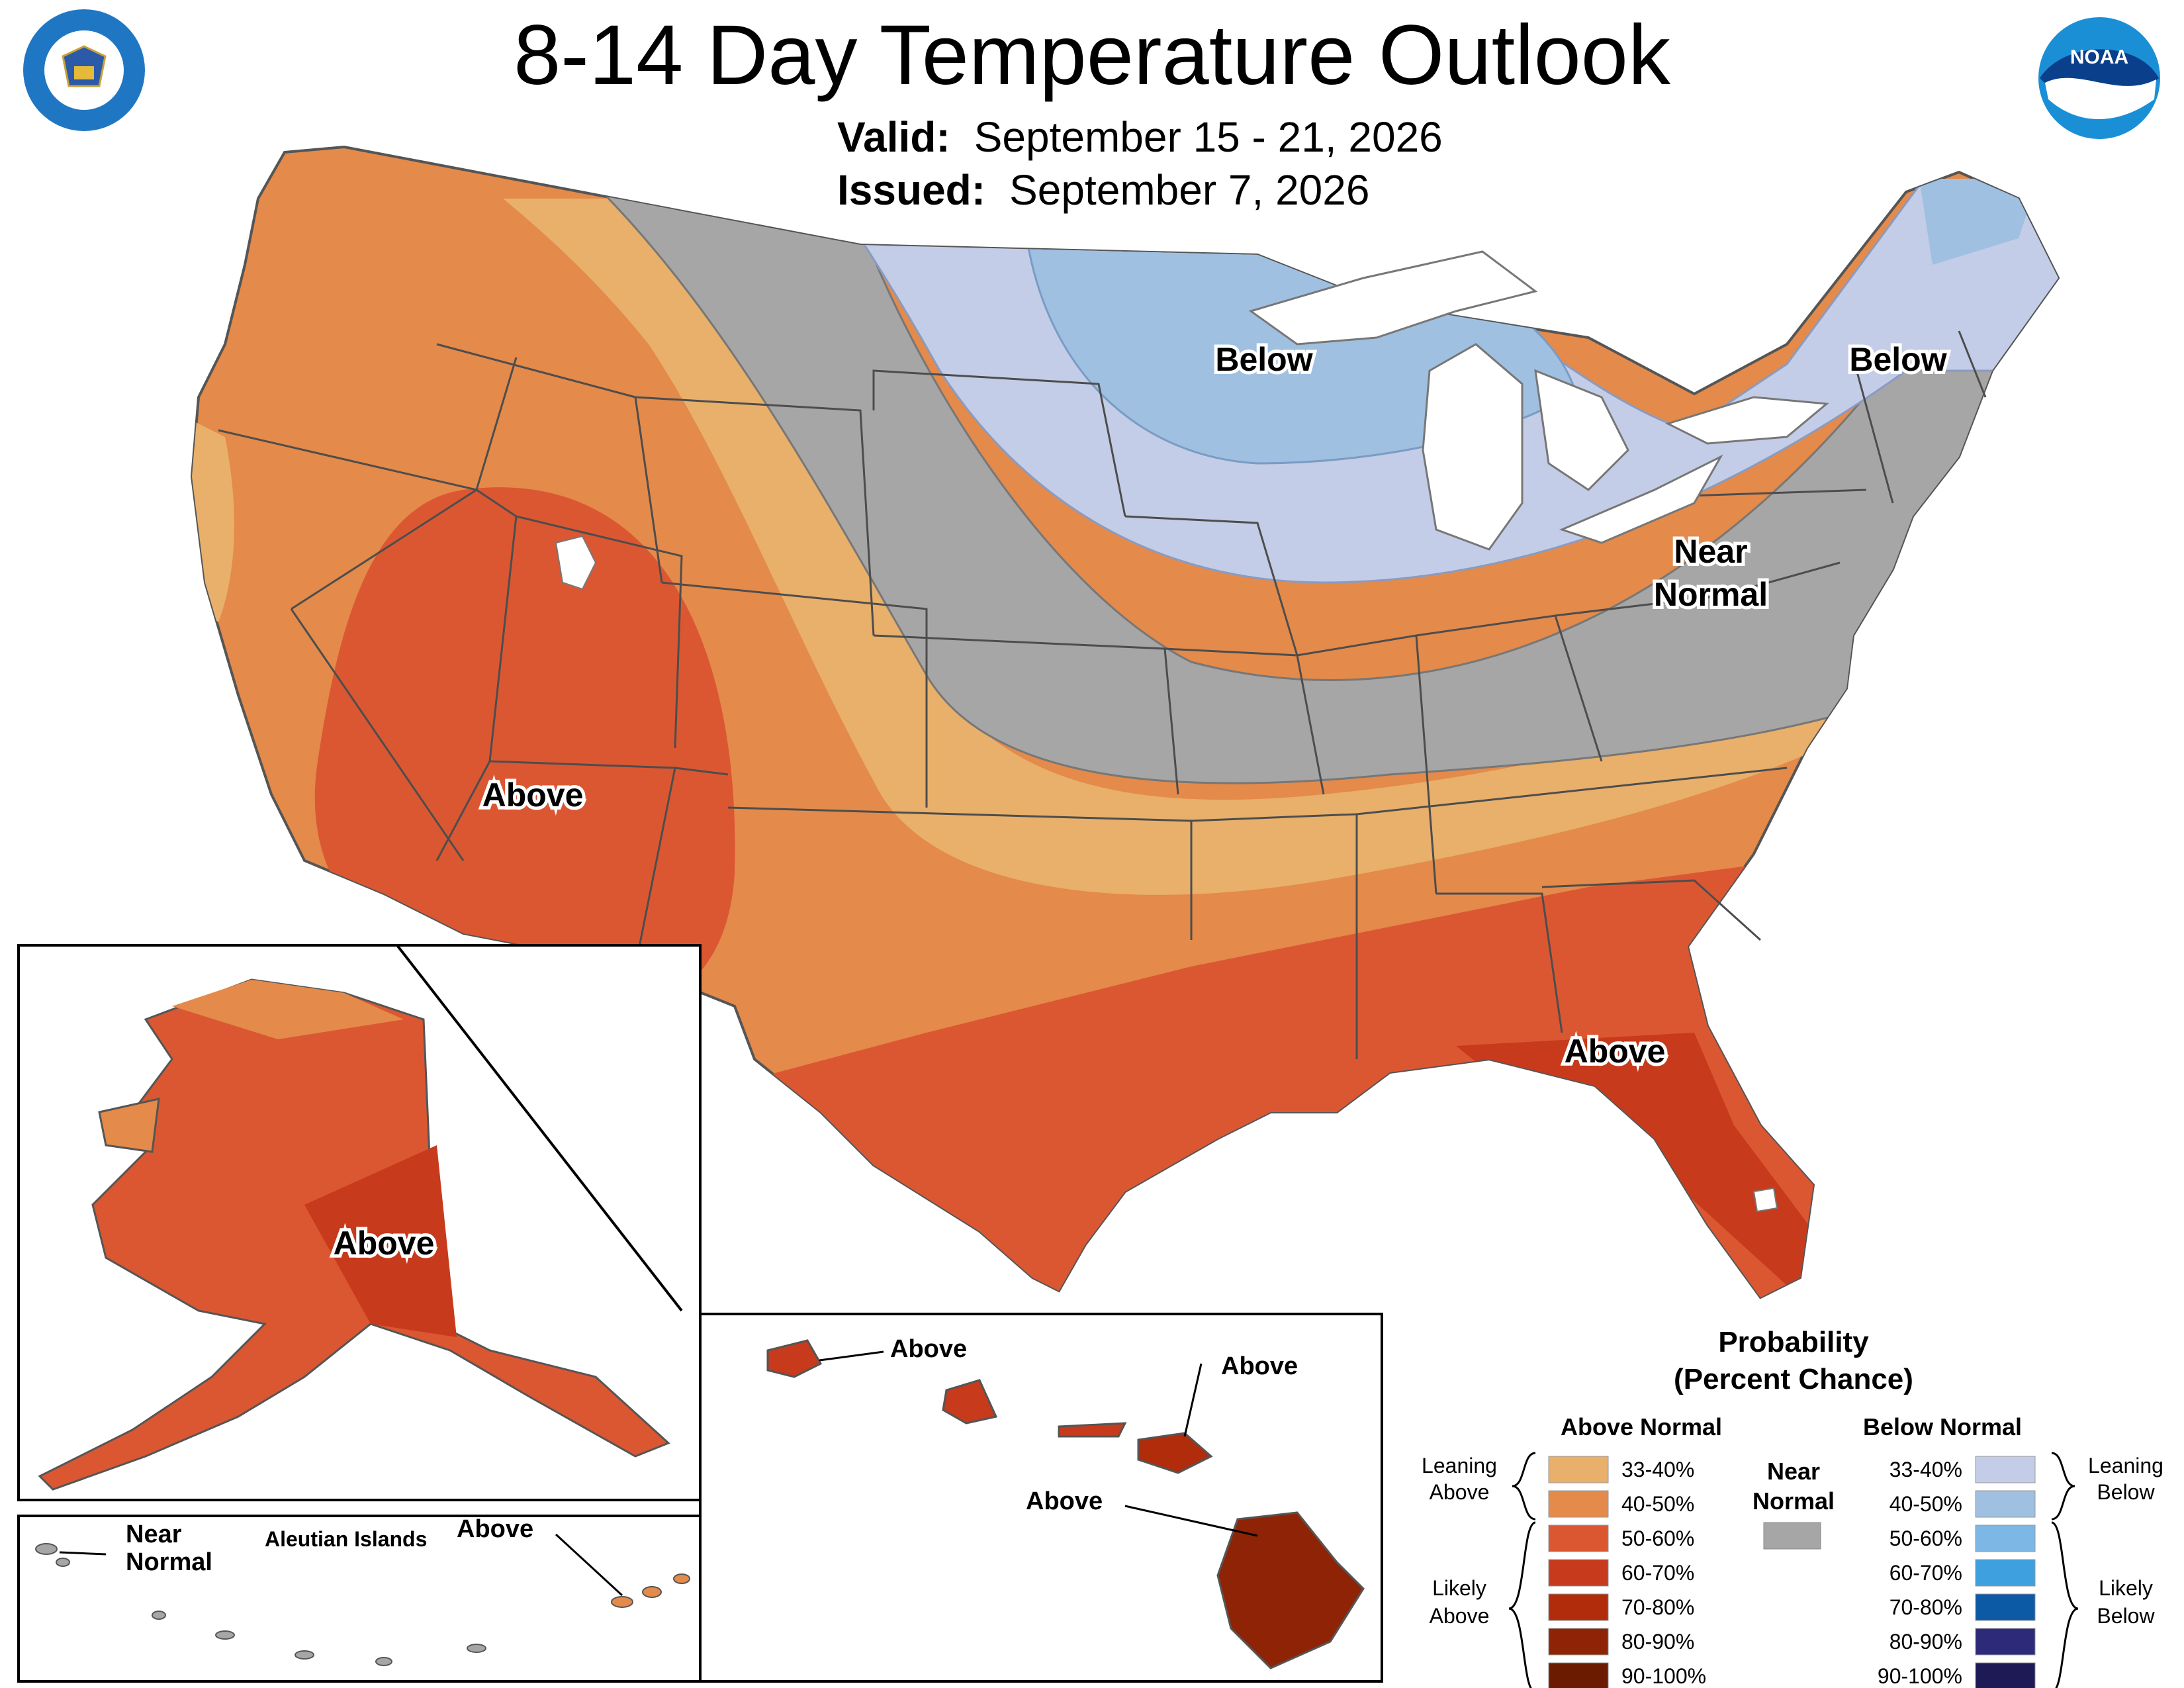 This screenshot has height=1688, width=2184. What do you see at coordinates (1459, 1588) in the screenshot?
I see `likely-above-line1: Likely` at bounding box center [1459, 1588].